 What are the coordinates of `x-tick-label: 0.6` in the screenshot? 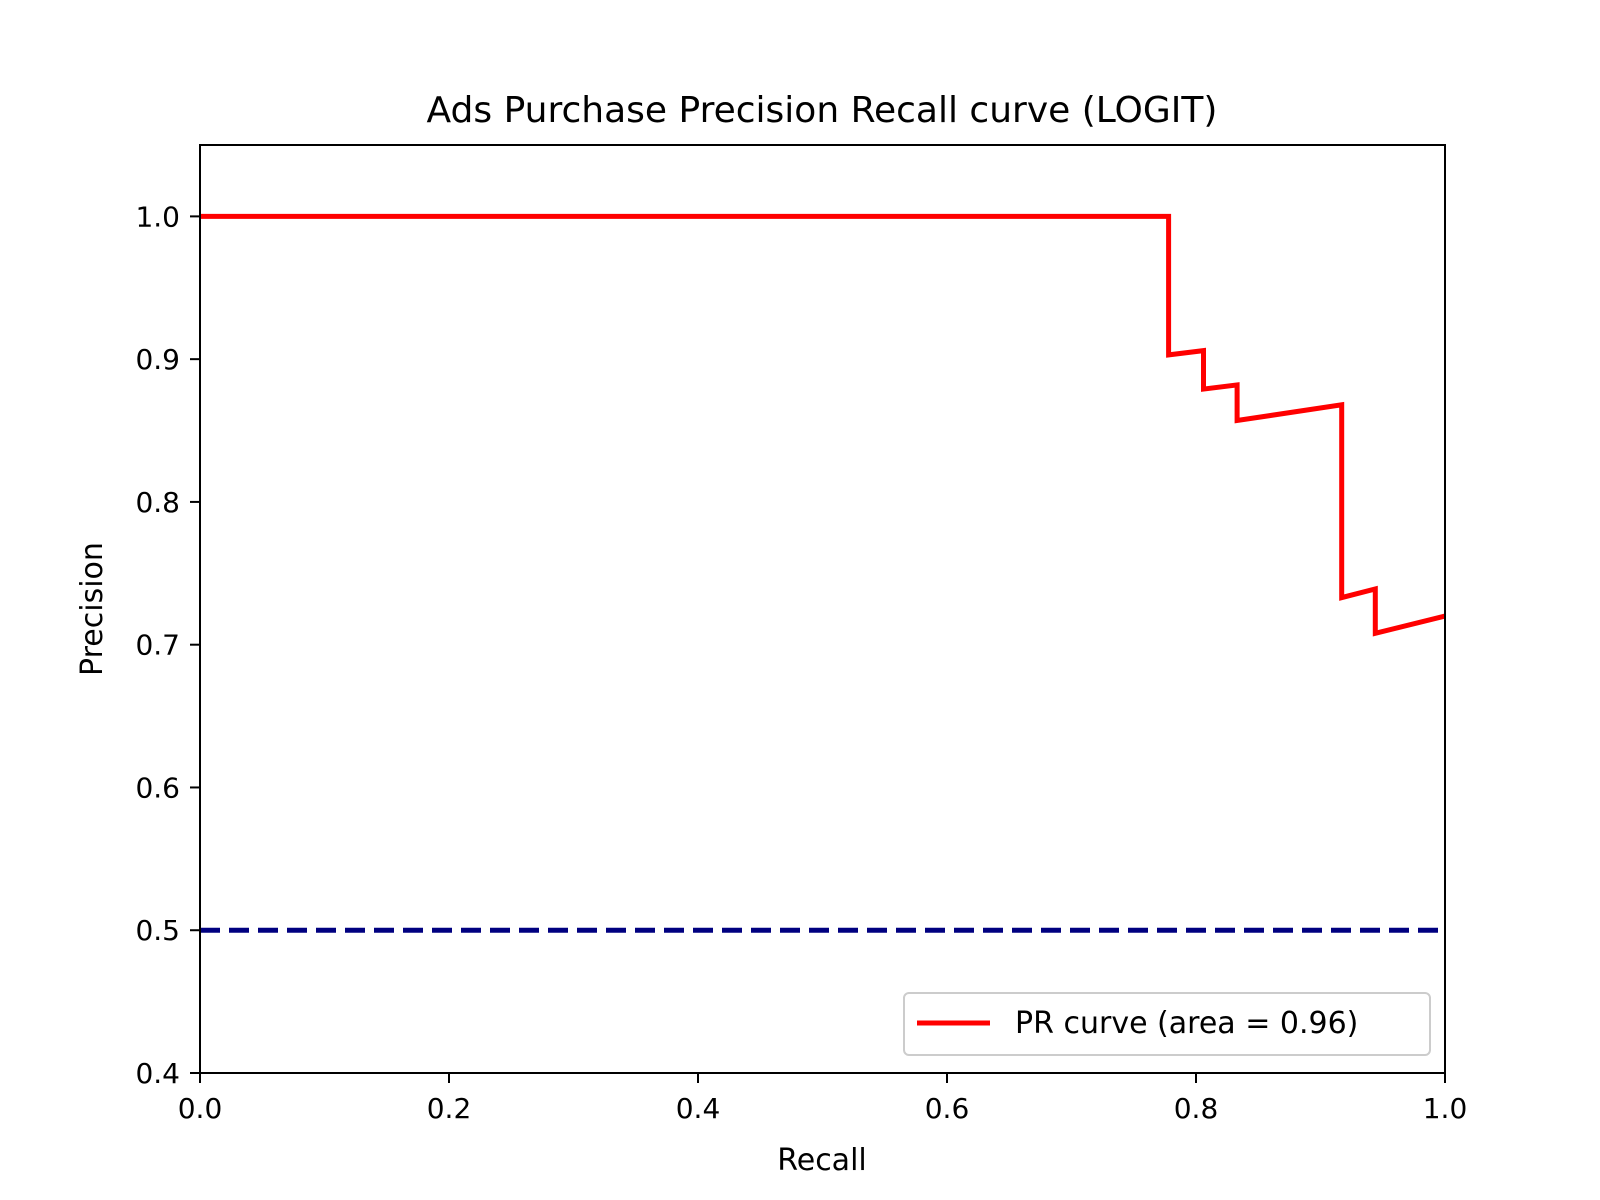 It's located at (947, 1108).